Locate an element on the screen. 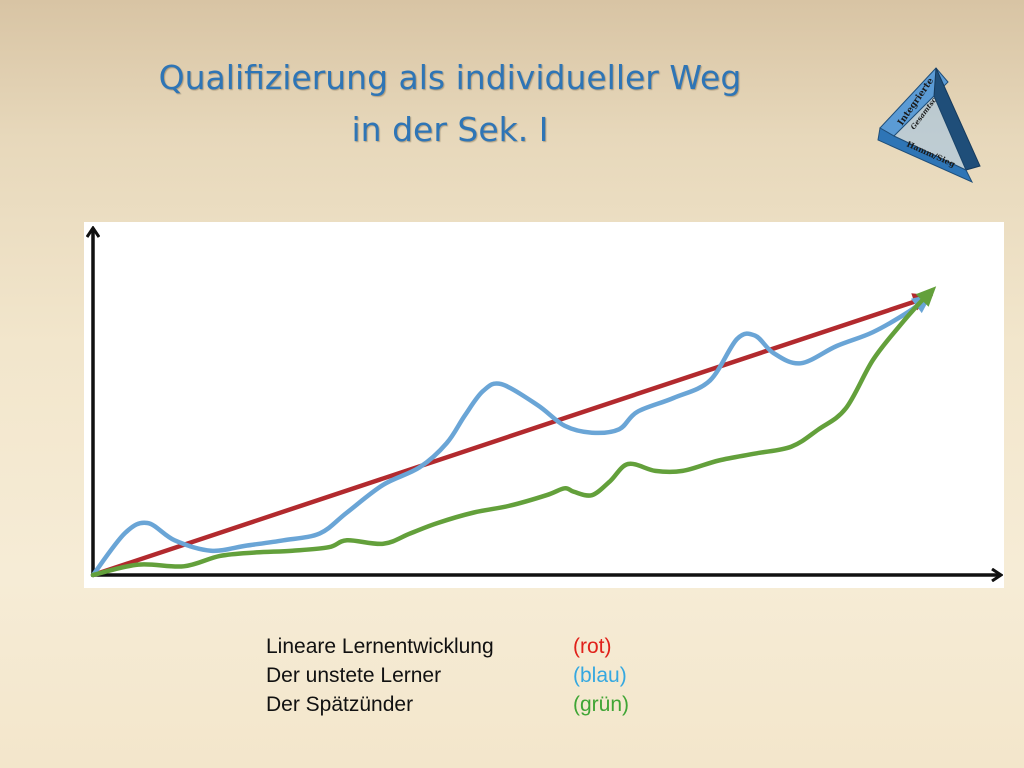 The image size is (1024, 768). legend-entry: Lineare Lernentwicklung (rot) is located at coordinates (466, 646).